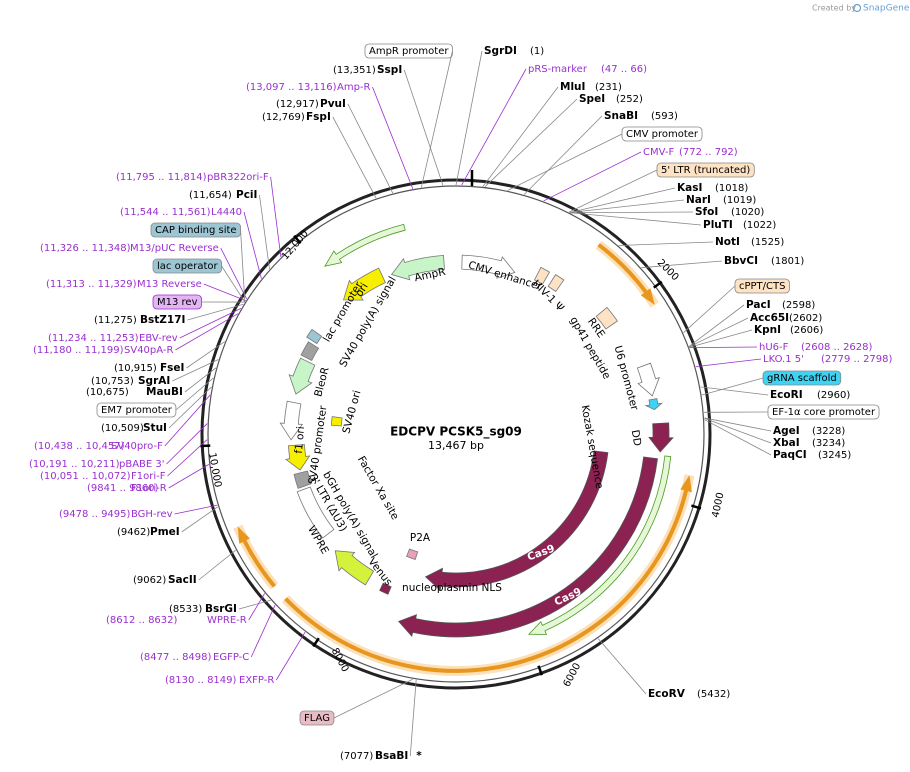  What do you see at coordinates (85, 248) in the screenshot?
I see `primer-range: (11,326 .. 11,348)` at bounding box center [85, 248].